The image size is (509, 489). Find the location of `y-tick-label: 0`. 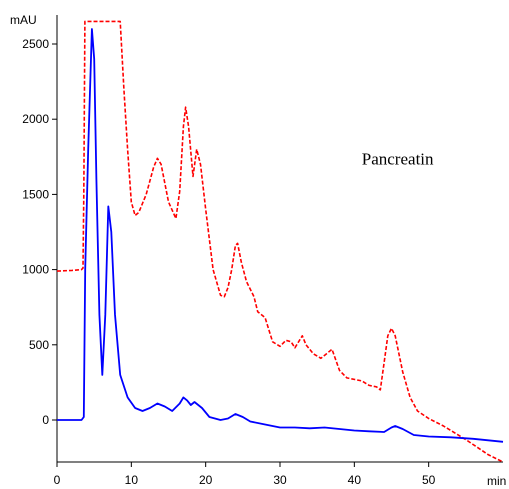

y-tick-label: 0 is located at coordinates (45, 420).